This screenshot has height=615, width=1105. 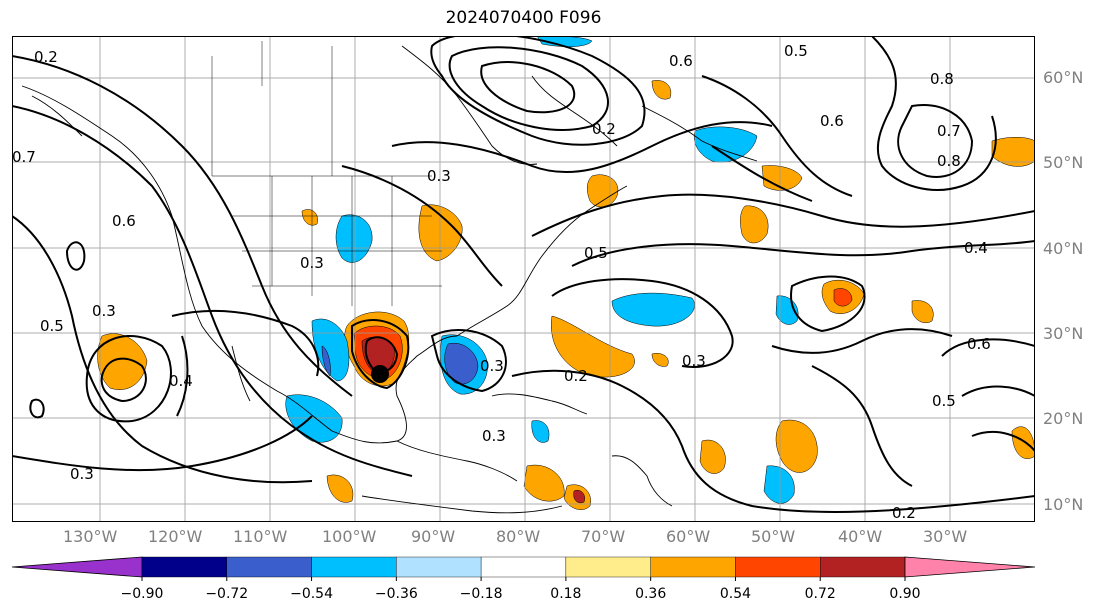 I want to click on lon-label: 100°W, so click(x=349, y=536).